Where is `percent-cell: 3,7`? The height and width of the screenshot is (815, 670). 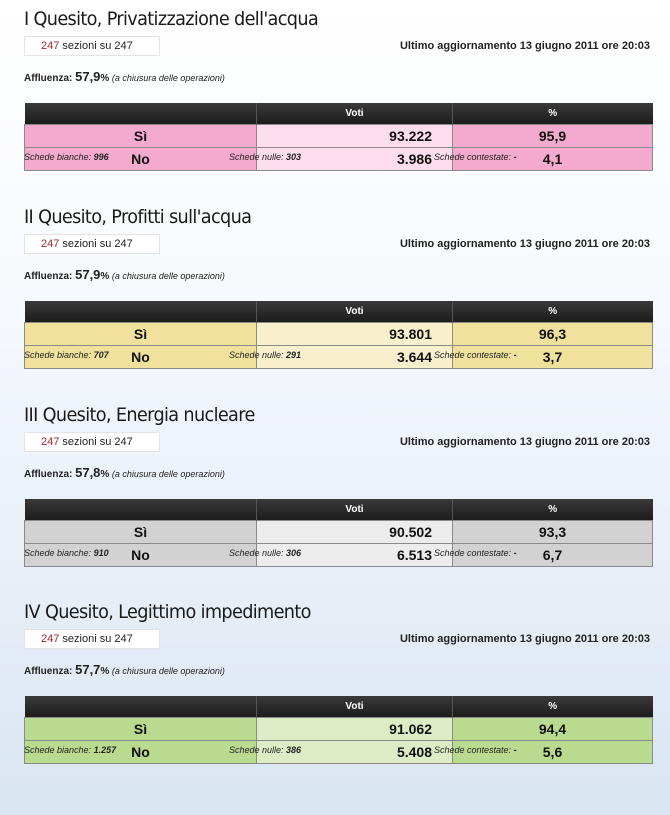 percent-cell: 3,7 is located at coordinates (552, 356).